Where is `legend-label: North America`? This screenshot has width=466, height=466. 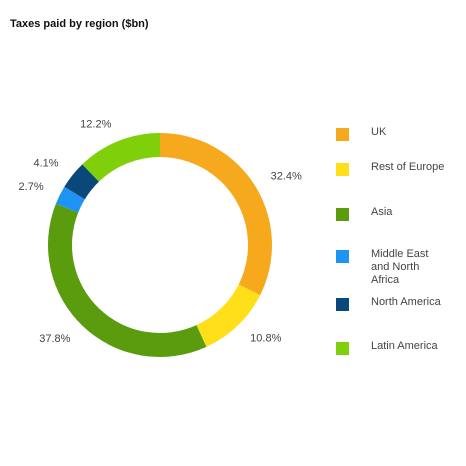 legend-label: North America is located at coordinates (406, 302).